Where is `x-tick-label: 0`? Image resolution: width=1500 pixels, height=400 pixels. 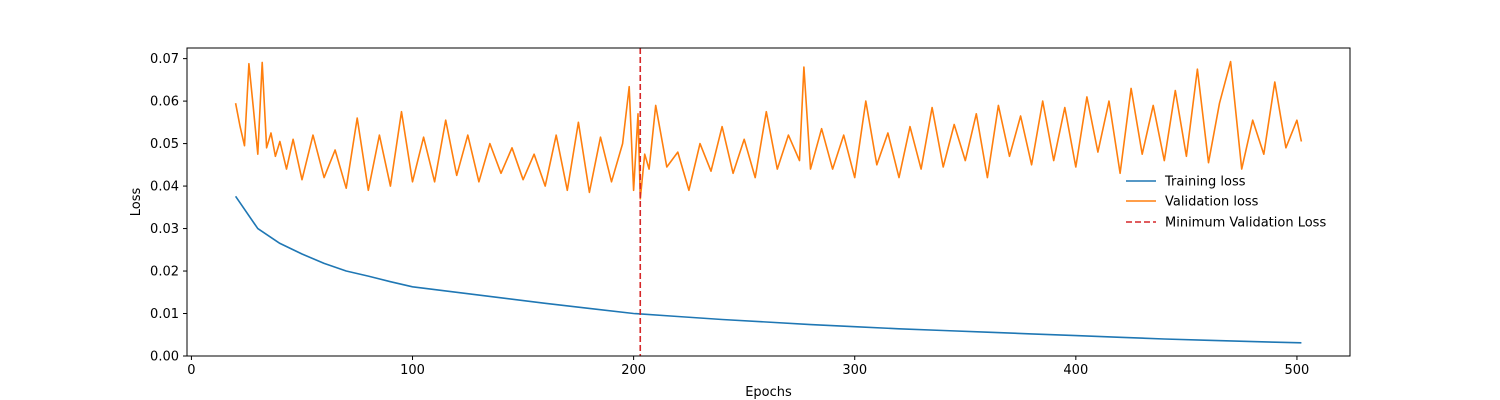
x-tick-label: 0 is located at coordinates (191, 370).